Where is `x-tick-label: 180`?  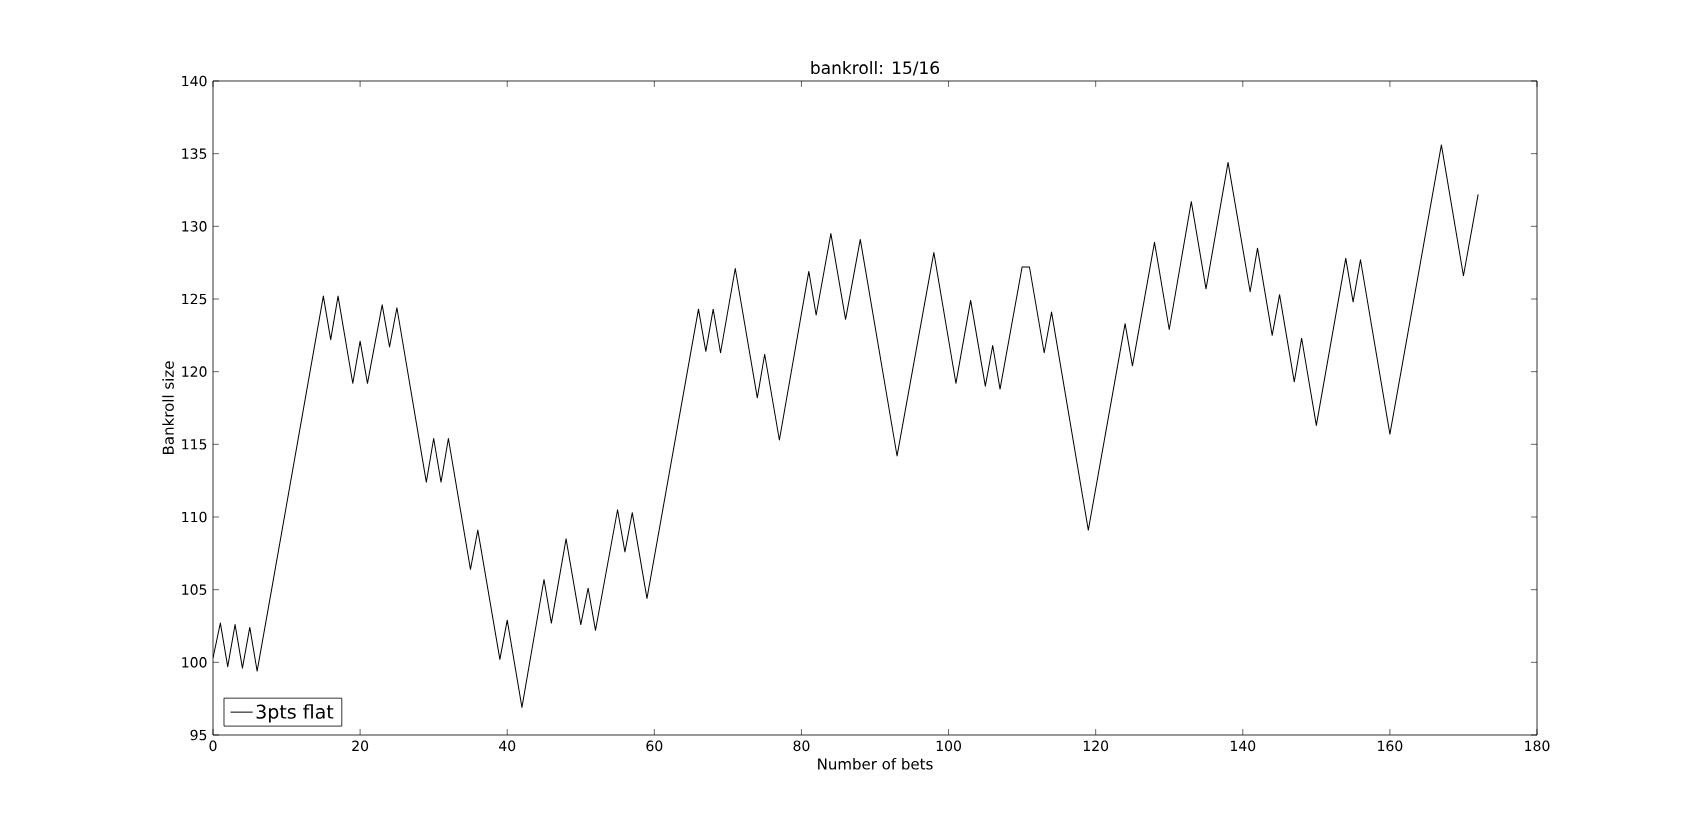 x-tick-label: 180 is located at coordinates (1537, 746).